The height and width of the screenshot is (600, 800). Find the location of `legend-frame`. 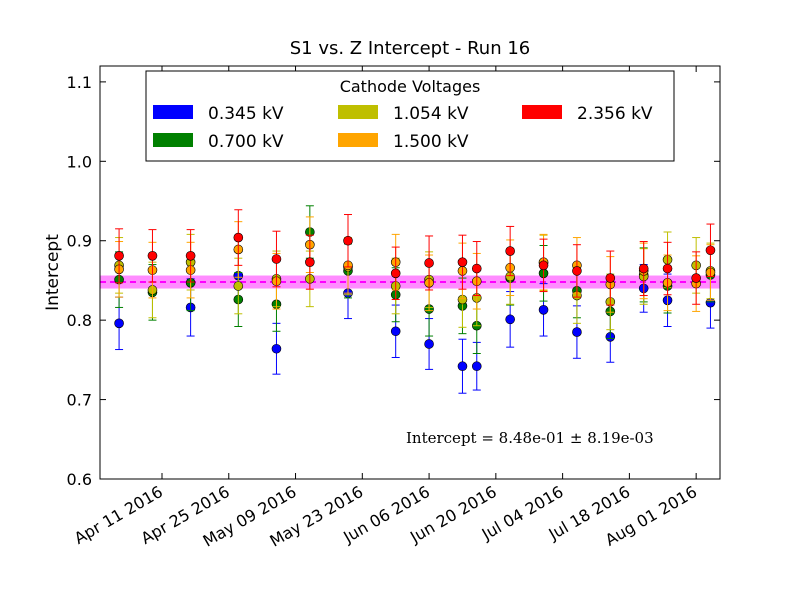

legend-frame is located at coordinates (410, 116).